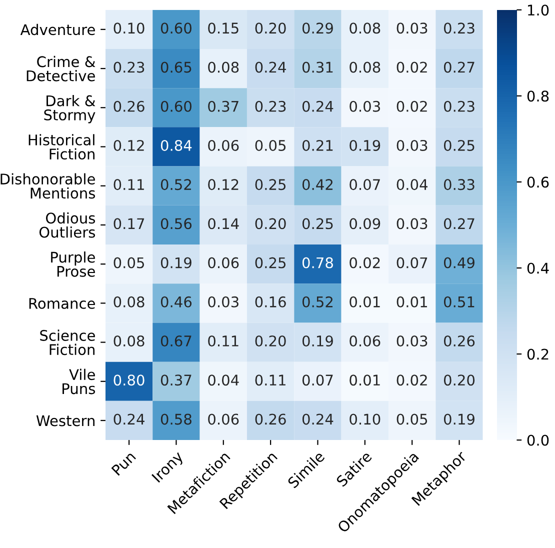  What do you see at coordinates (73, 264) in the screenshot?
I see `y-tick-label: Purple Prose` at bounding box center [73, 264].